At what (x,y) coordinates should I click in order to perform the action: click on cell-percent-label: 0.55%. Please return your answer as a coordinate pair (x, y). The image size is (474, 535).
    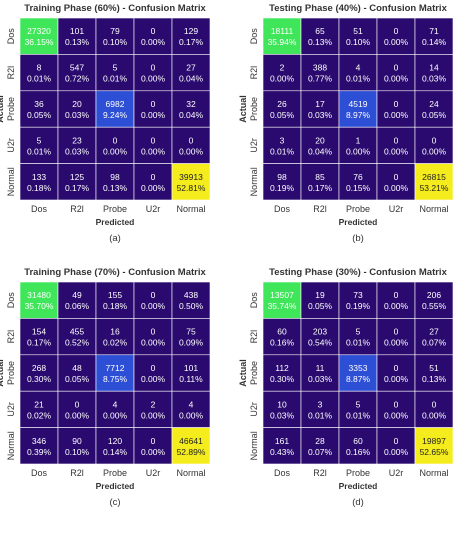
    Looking at the image, I should click on (434, 306).